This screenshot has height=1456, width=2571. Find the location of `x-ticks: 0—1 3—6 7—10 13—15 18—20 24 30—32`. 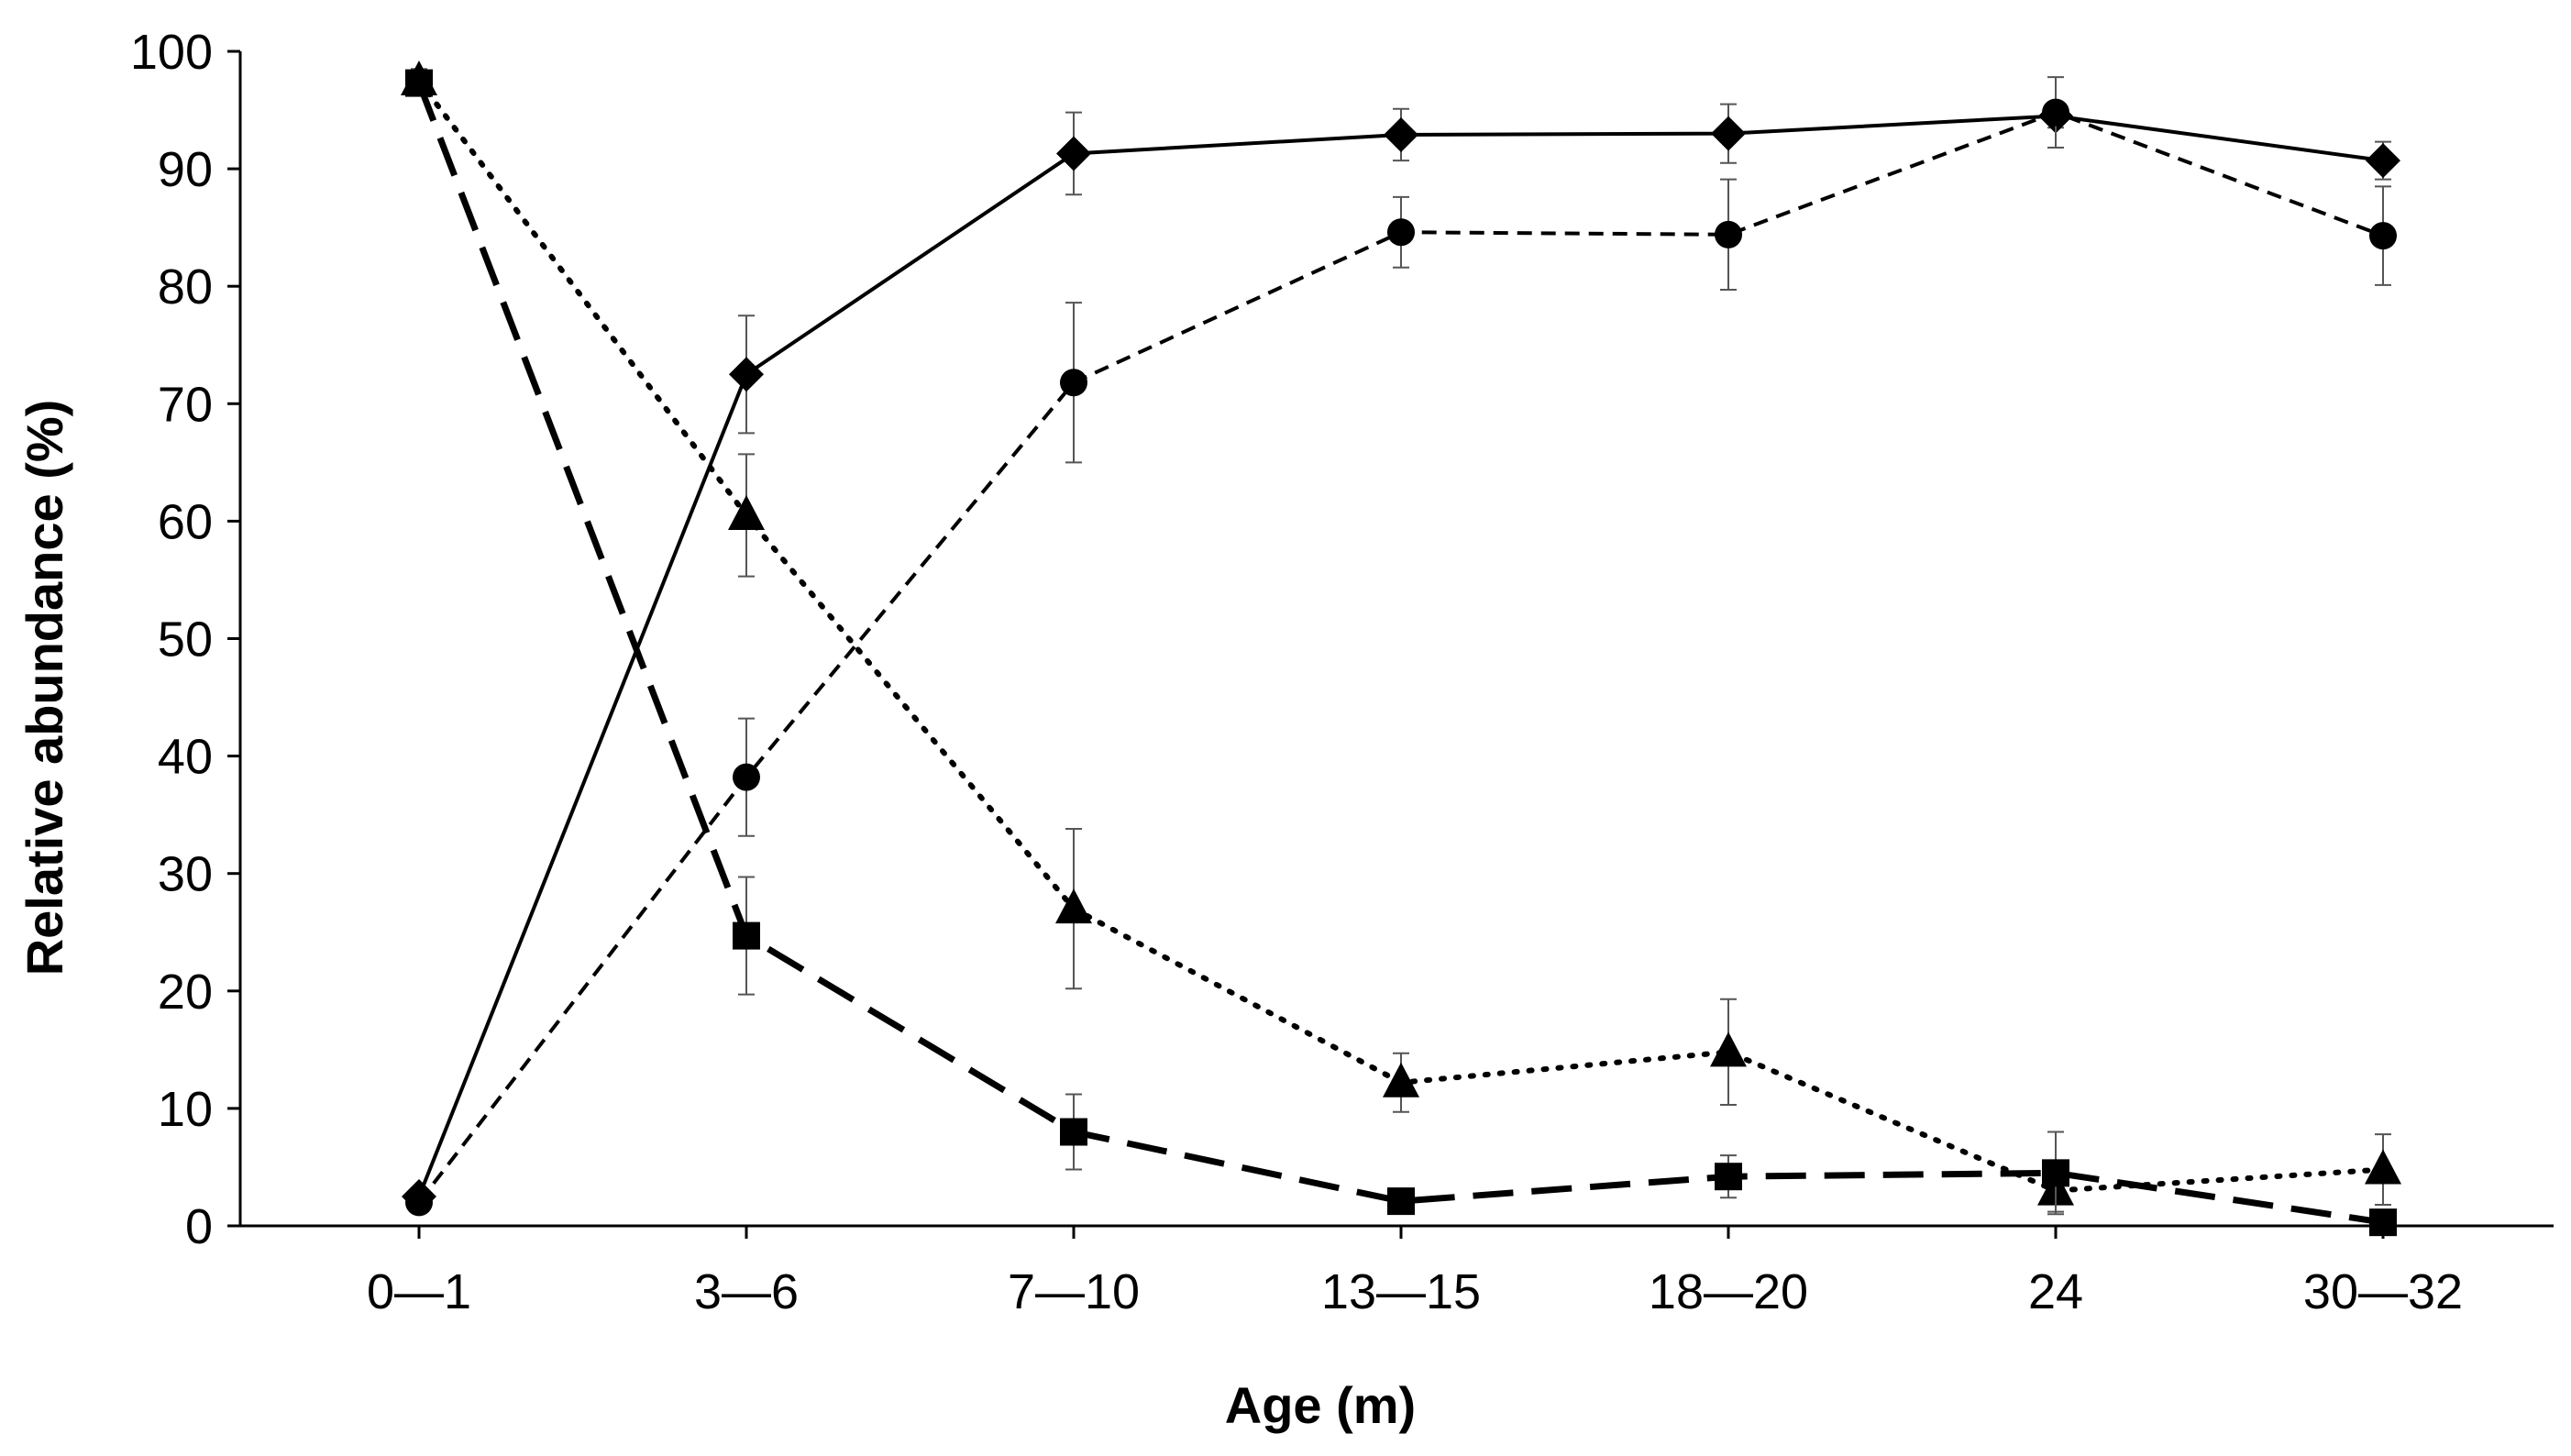

x-ticks: 0—1 3—6 7—10 13—15 18—20 24 30—32 is located at coordinates (1415, 1272).